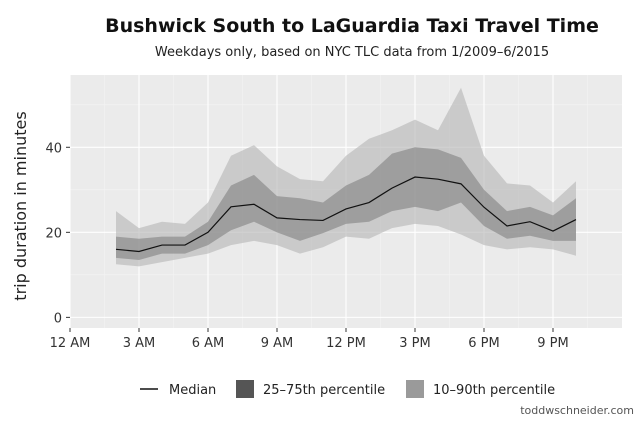  I want to click on x-tick-label: 12 PM, so click(346, 343).